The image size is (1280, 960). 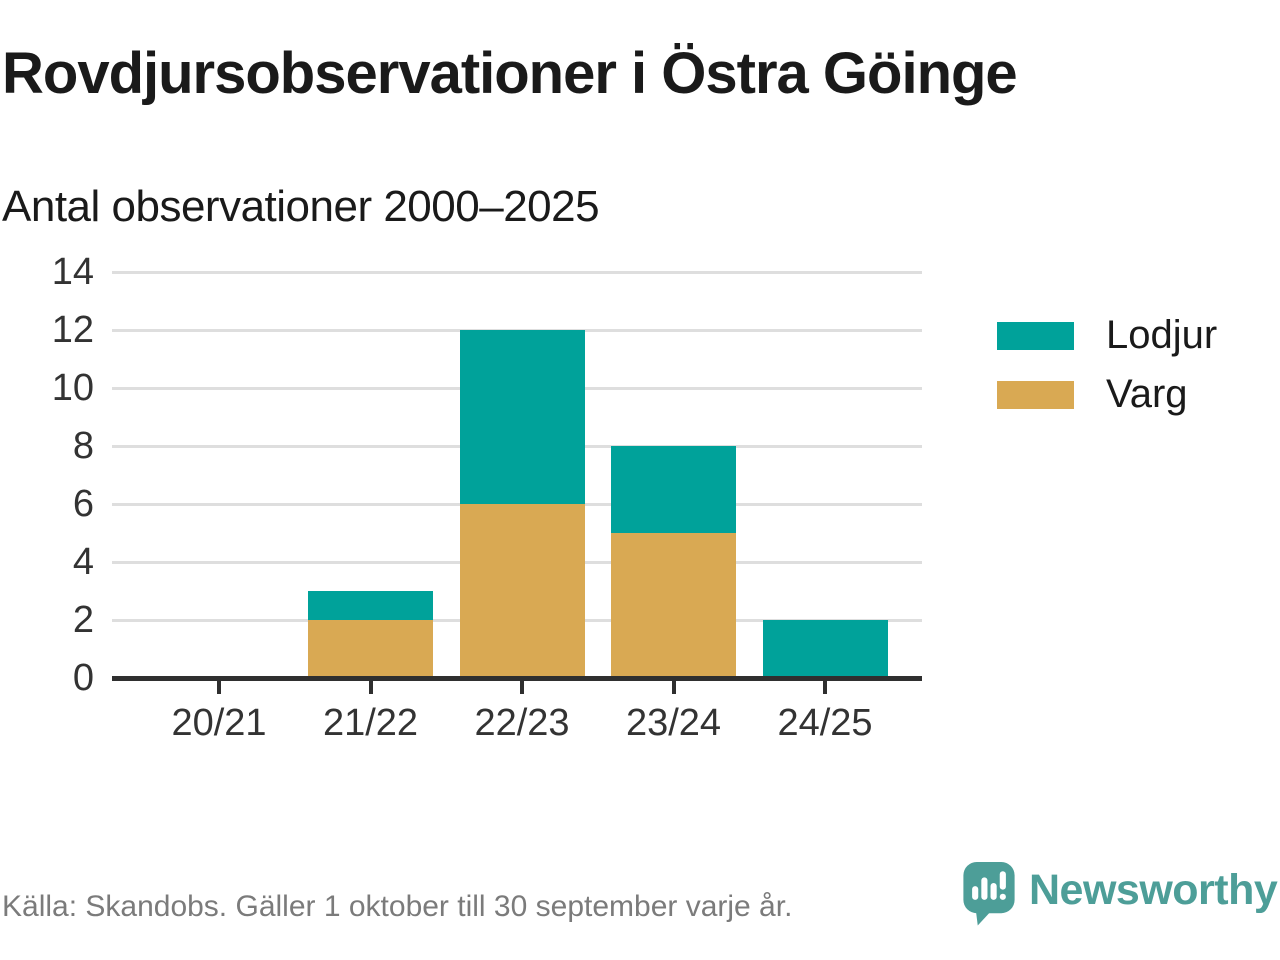 I want to click on legend-item-lodjur: Lodjur, so click(x=1107, y=335).